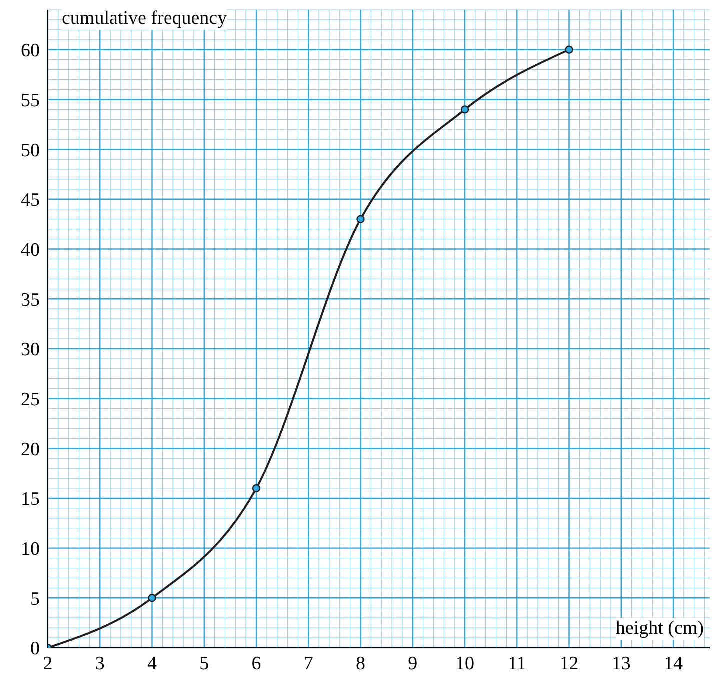  Describe the element at coordinates (413, 663) in the screenshot. I see `x-tick-label: 9` at that location.